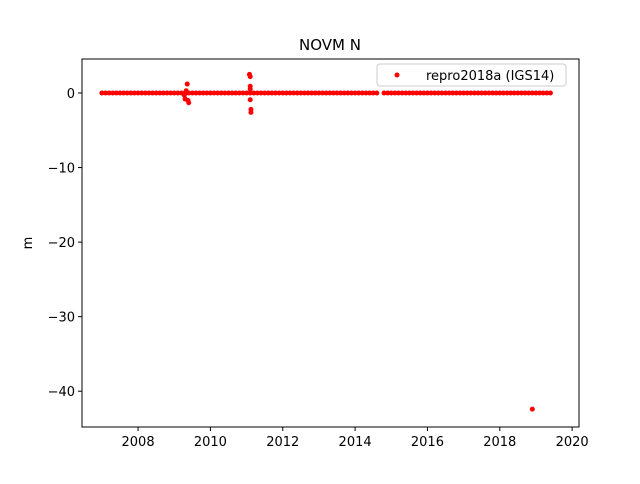 This screenshot has width=640, height=484. I want to click on chart-title: NOVM N, so click(330, 45).